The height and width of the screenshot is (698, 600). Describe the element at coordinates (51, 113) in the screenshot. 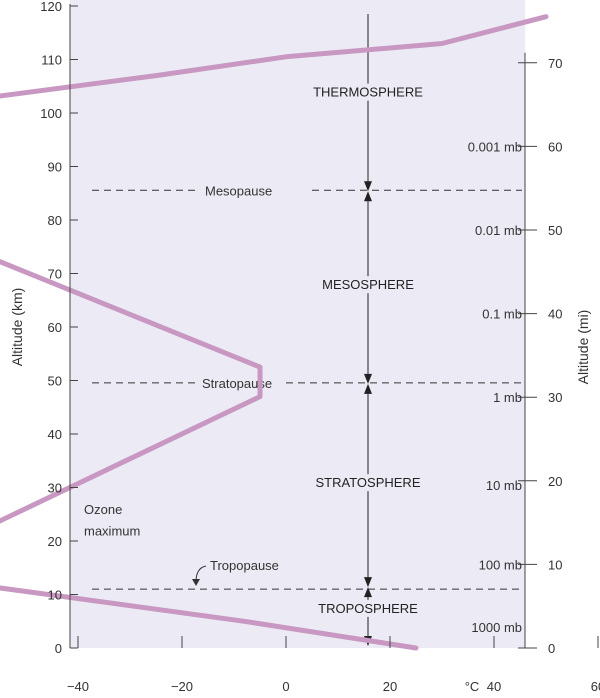

I see `y-tick-label: 100` at that location.